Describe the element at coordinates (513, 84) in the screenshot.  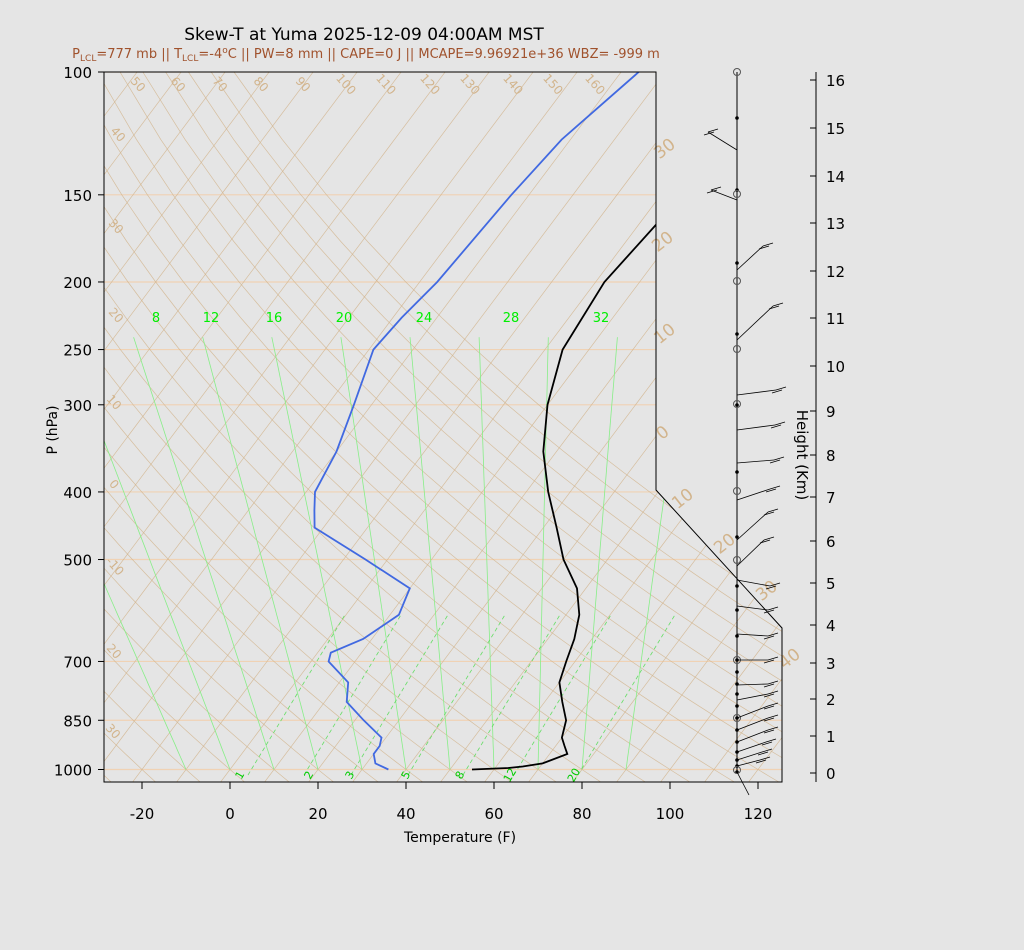
I see `isotherm-label: 140` at that location.